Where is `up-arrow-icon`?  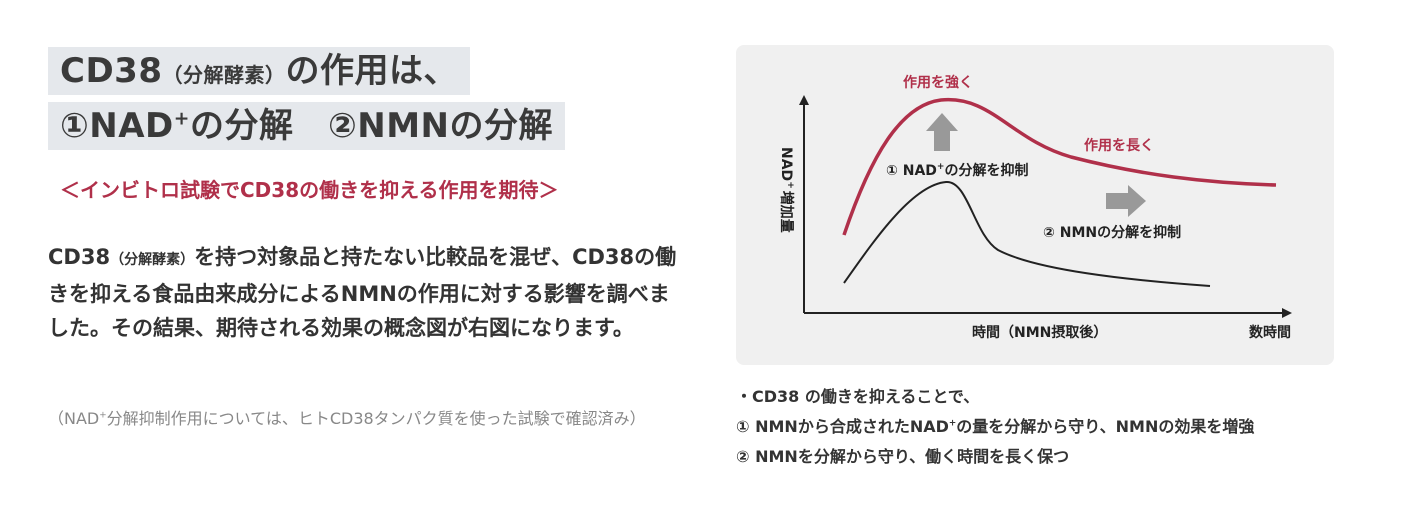
up-arrow-icon is located at coordinates (942, 132).